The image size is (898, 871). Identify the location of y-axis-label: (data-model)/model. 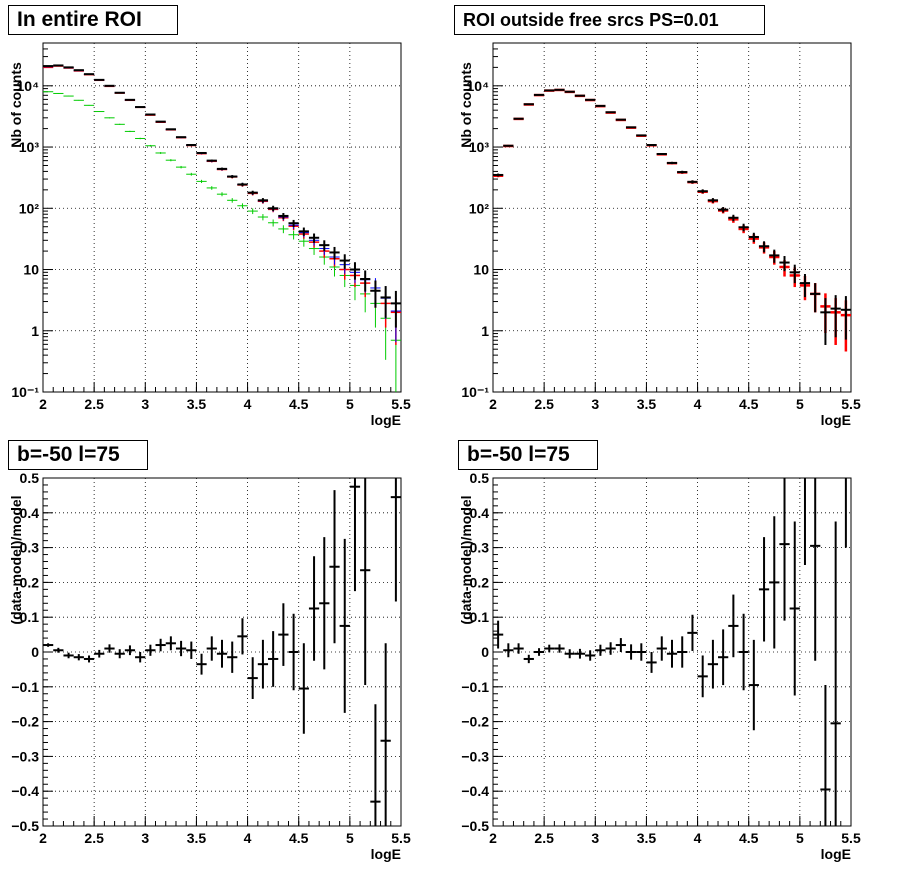
(466, 559).